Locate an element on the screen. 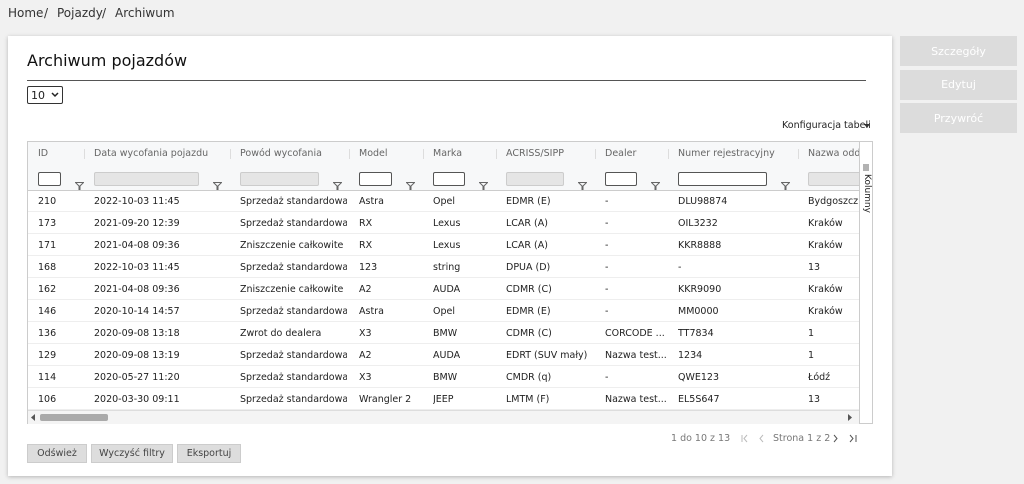  page-indicator: Strona 1 z 2 is located at coordinates (802, 438).